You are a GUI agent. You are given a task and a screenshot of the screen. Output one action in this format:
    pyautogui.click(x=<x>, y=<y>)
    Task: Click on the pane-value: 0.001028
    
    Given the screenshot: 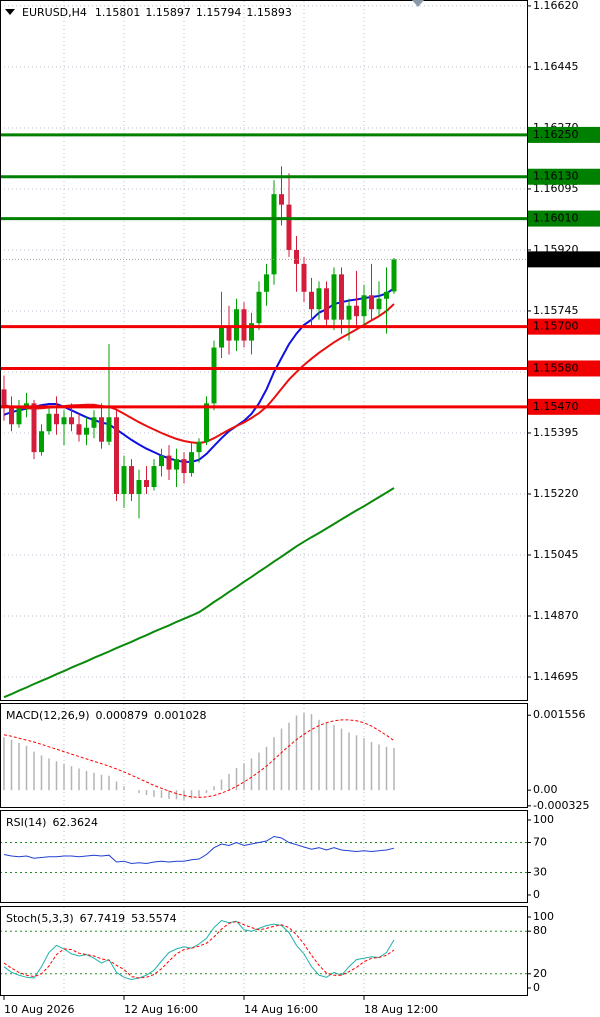 What is the action you would take?
    pyautogui.click(x=180, y=715)
    